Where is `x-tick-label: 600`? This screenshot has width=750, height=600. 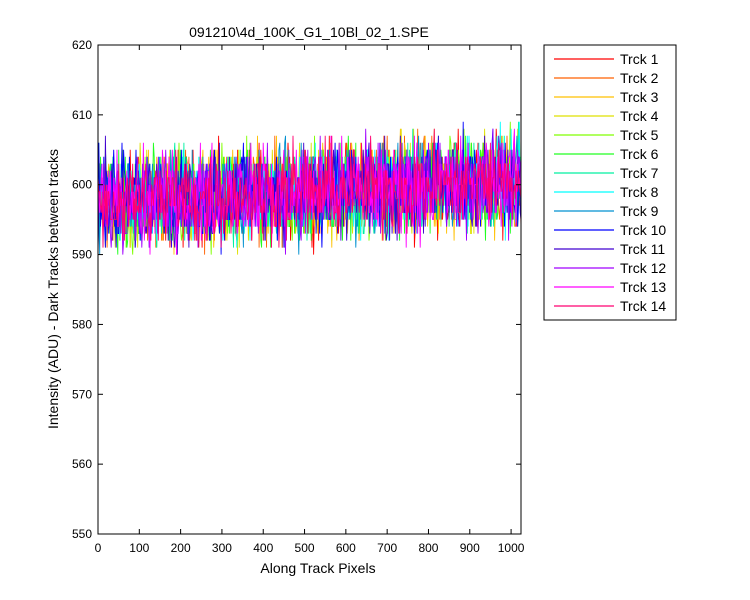
x-tick-label: 600 is located at coordinates (346, 548).